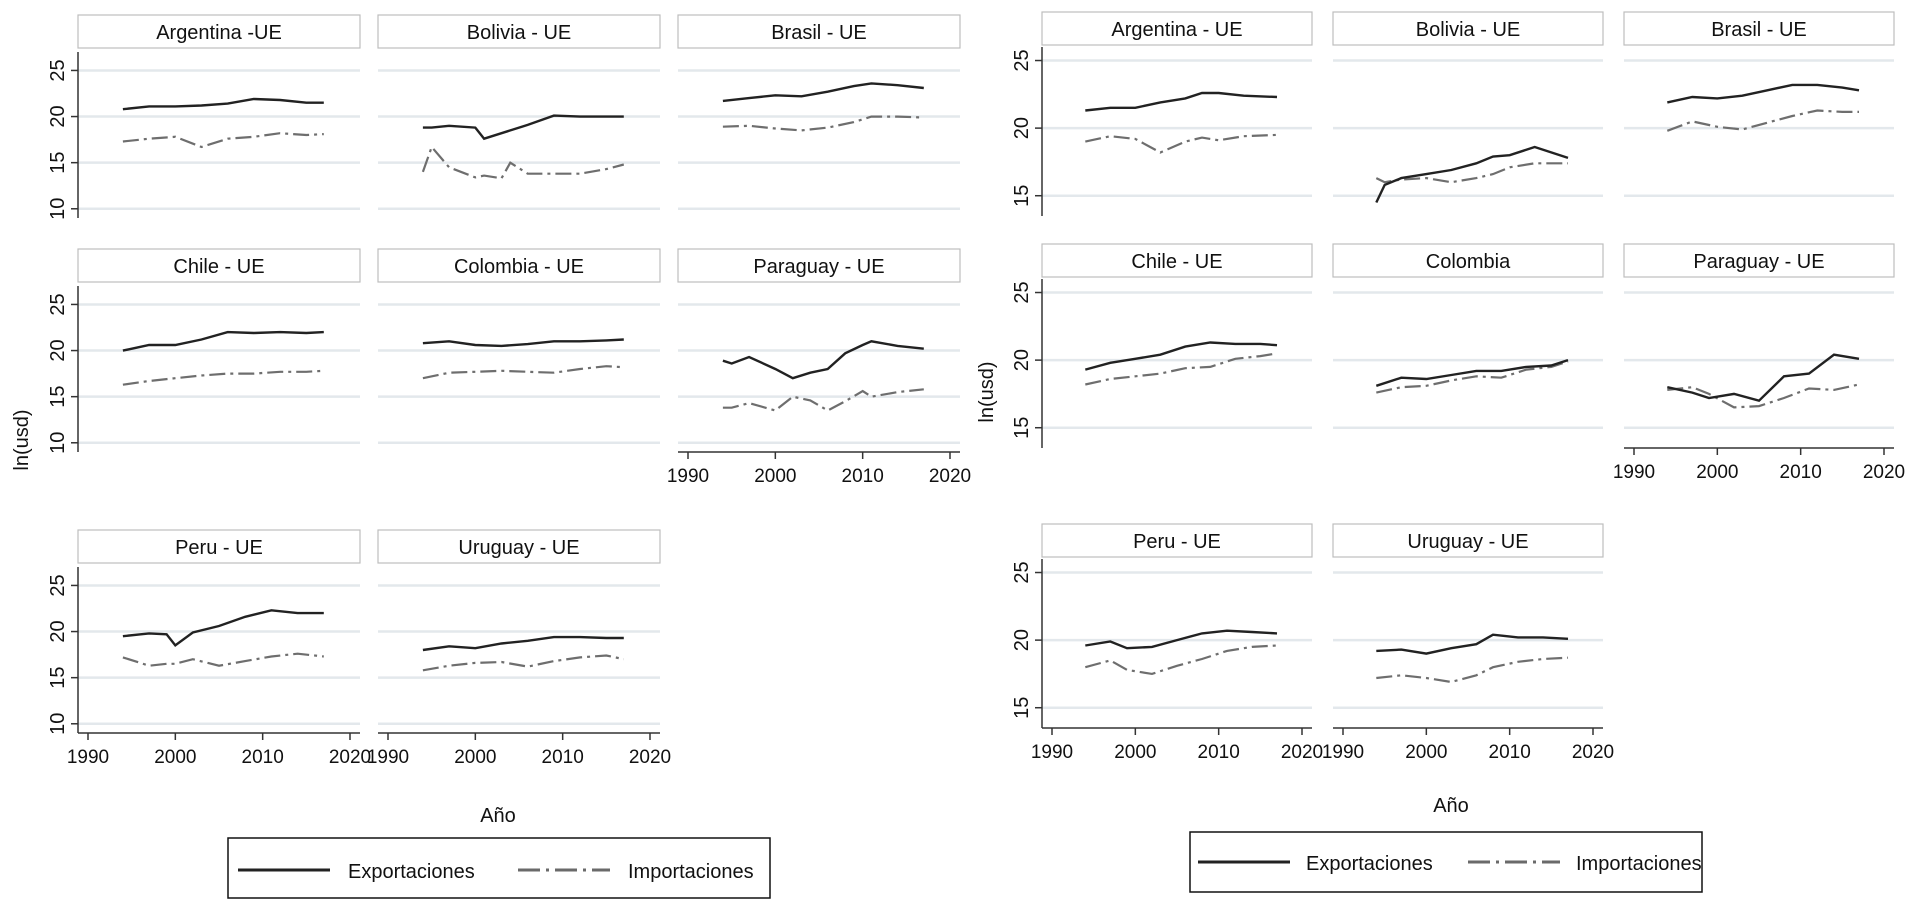 The image size is (1908, 899). I want to click on legend-left: Exportaciones Importaciones, so click(499, 868).